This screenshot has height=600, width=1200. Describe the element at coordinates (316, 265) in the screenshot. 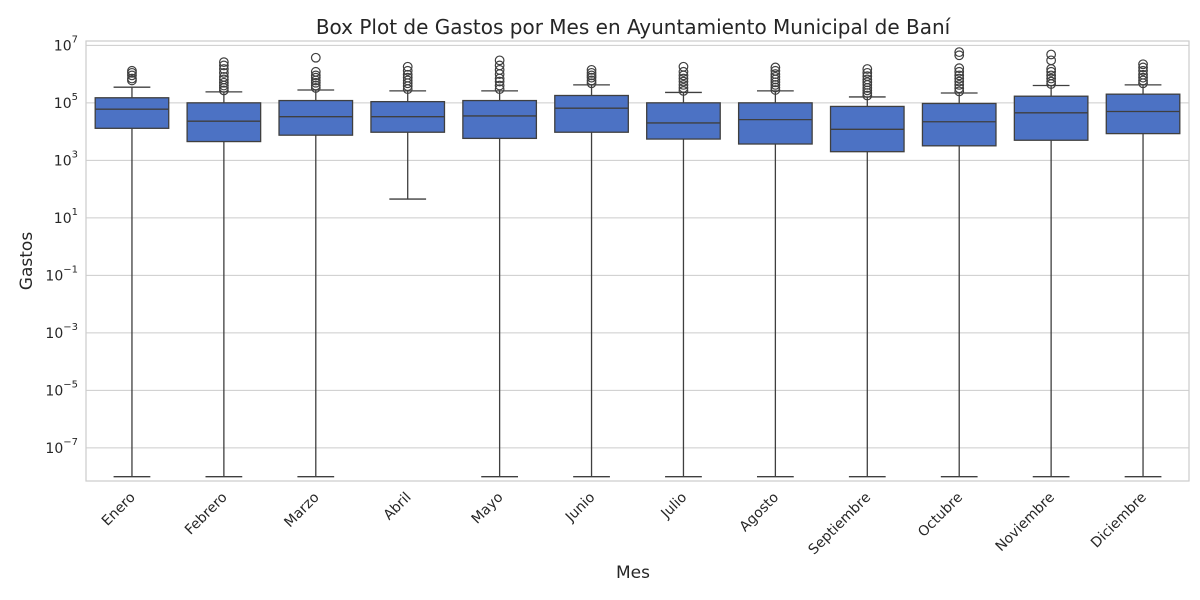

I see `box-marzo` at that location.